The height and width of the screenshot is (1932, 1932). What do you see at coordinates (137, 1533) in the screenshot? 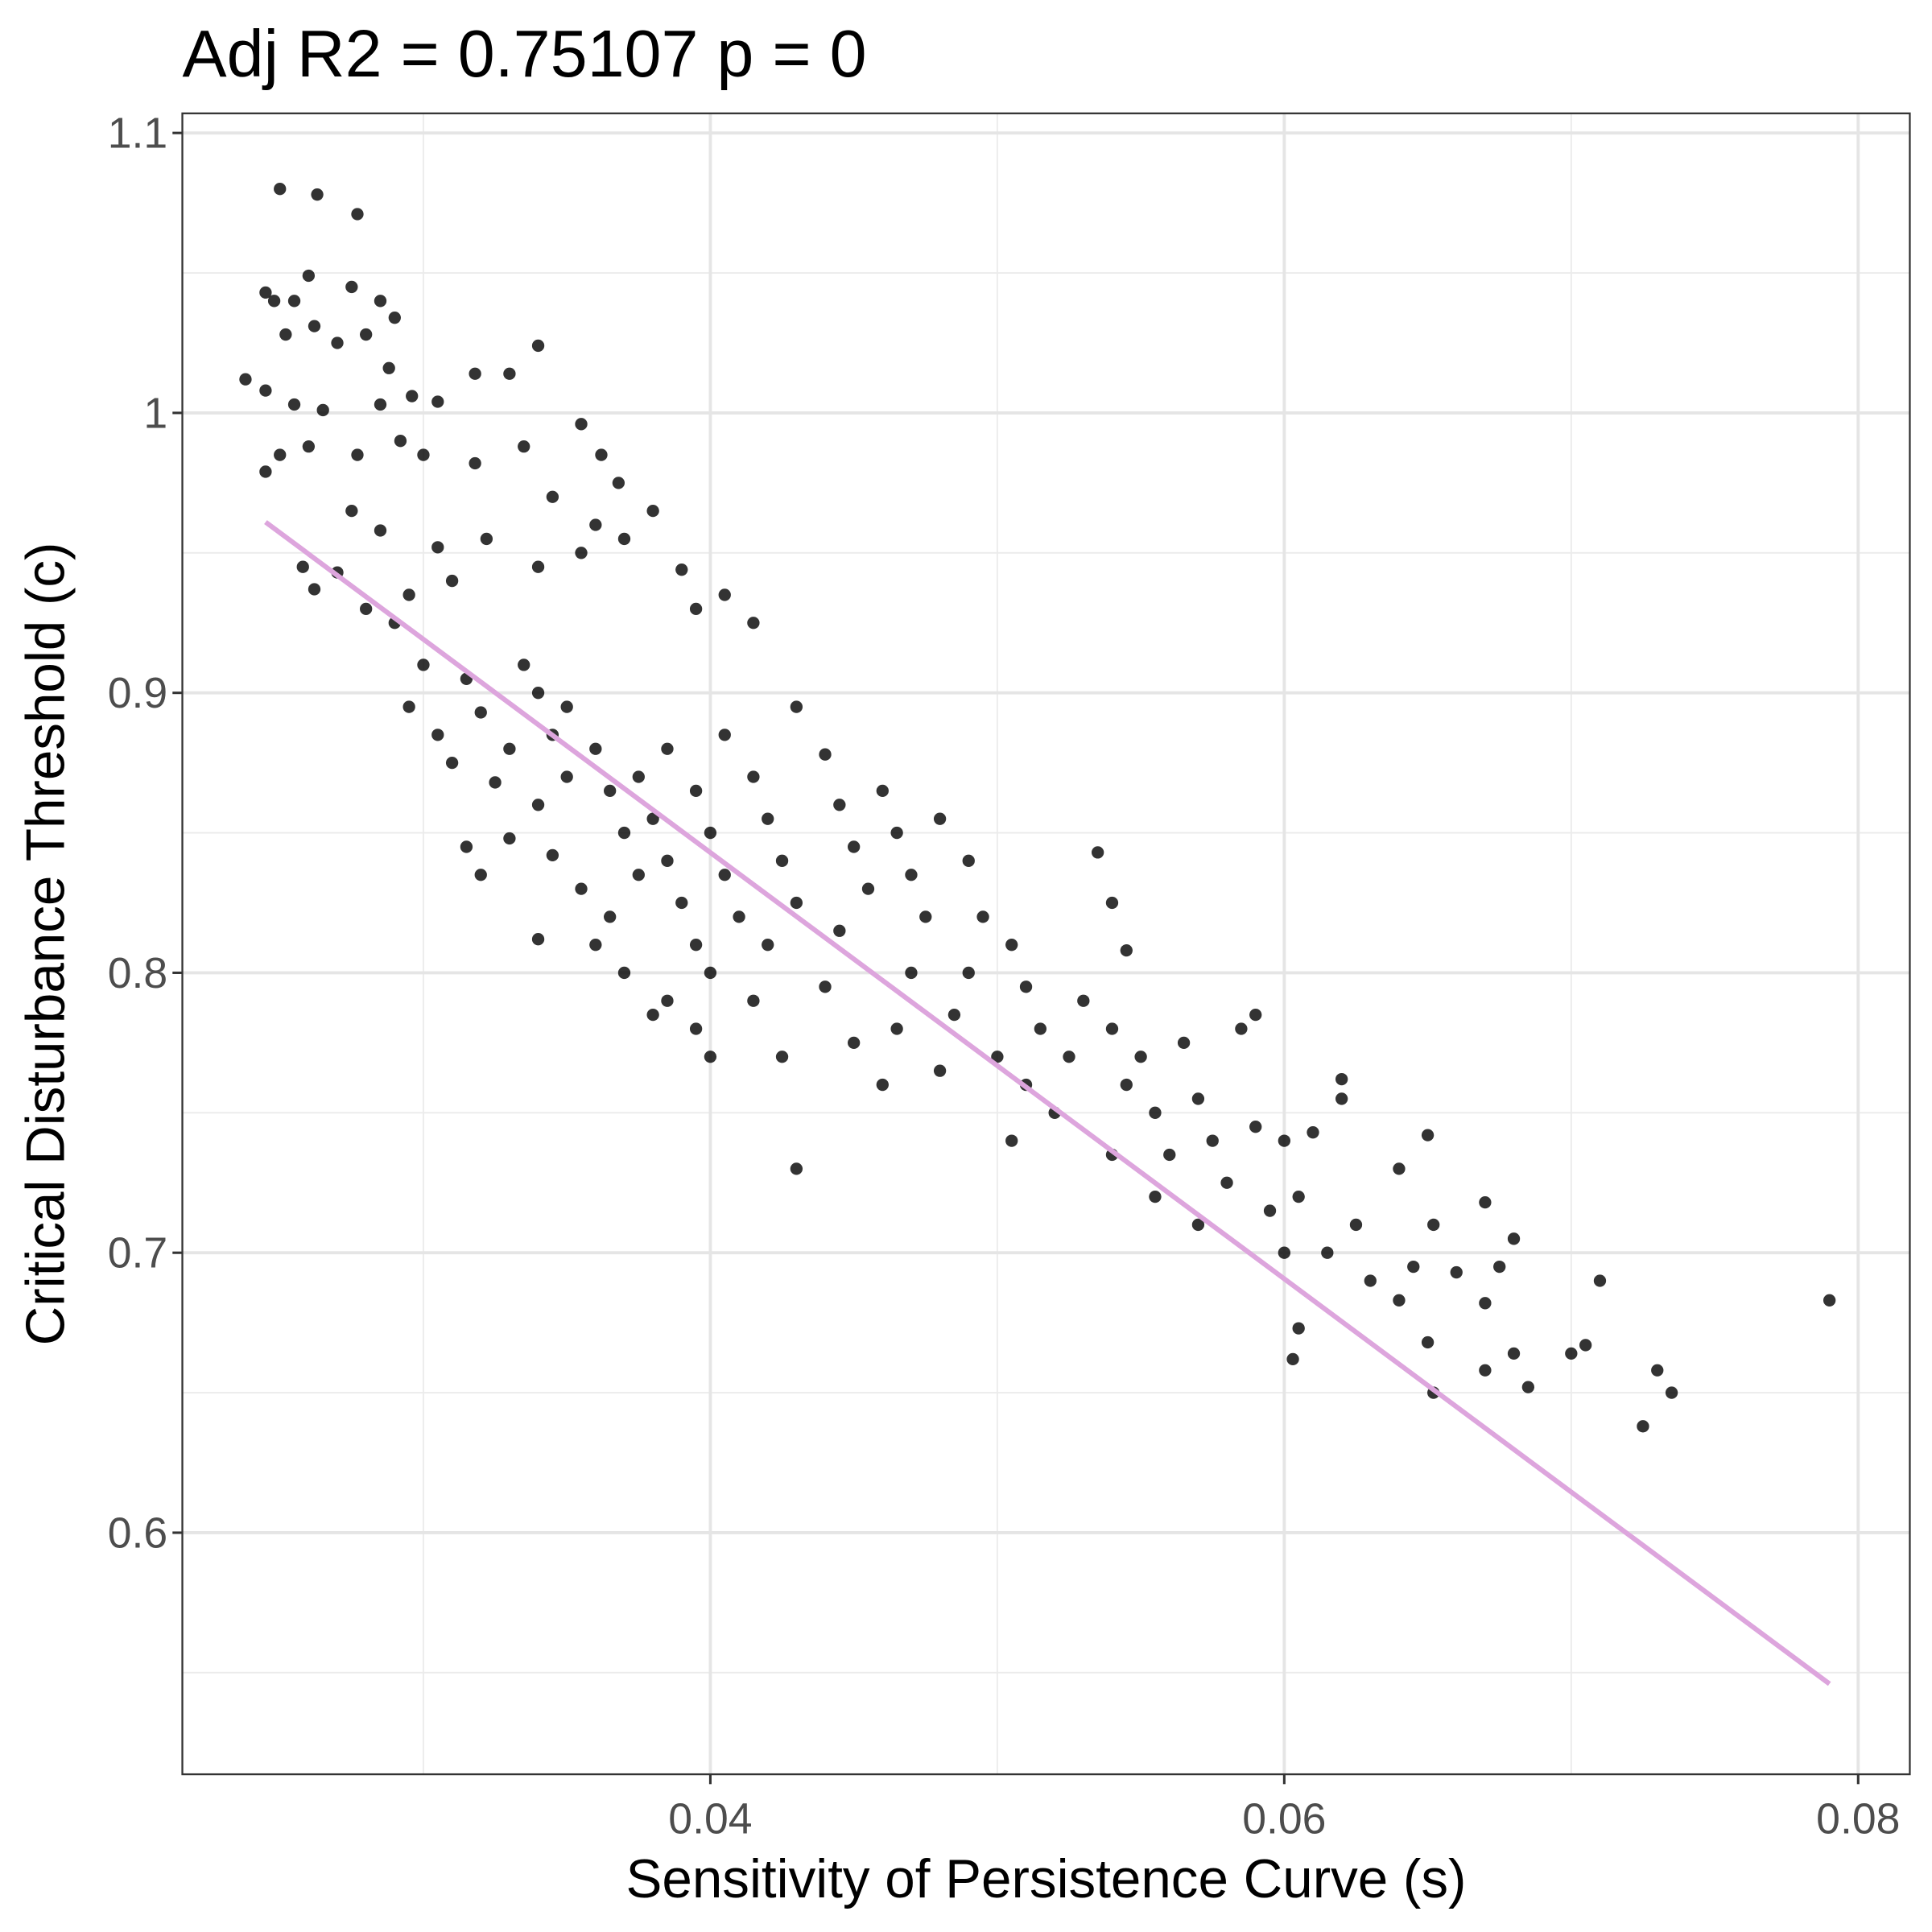
I see `y-tick-label: 0.6` at bounding box center [137, 1533].